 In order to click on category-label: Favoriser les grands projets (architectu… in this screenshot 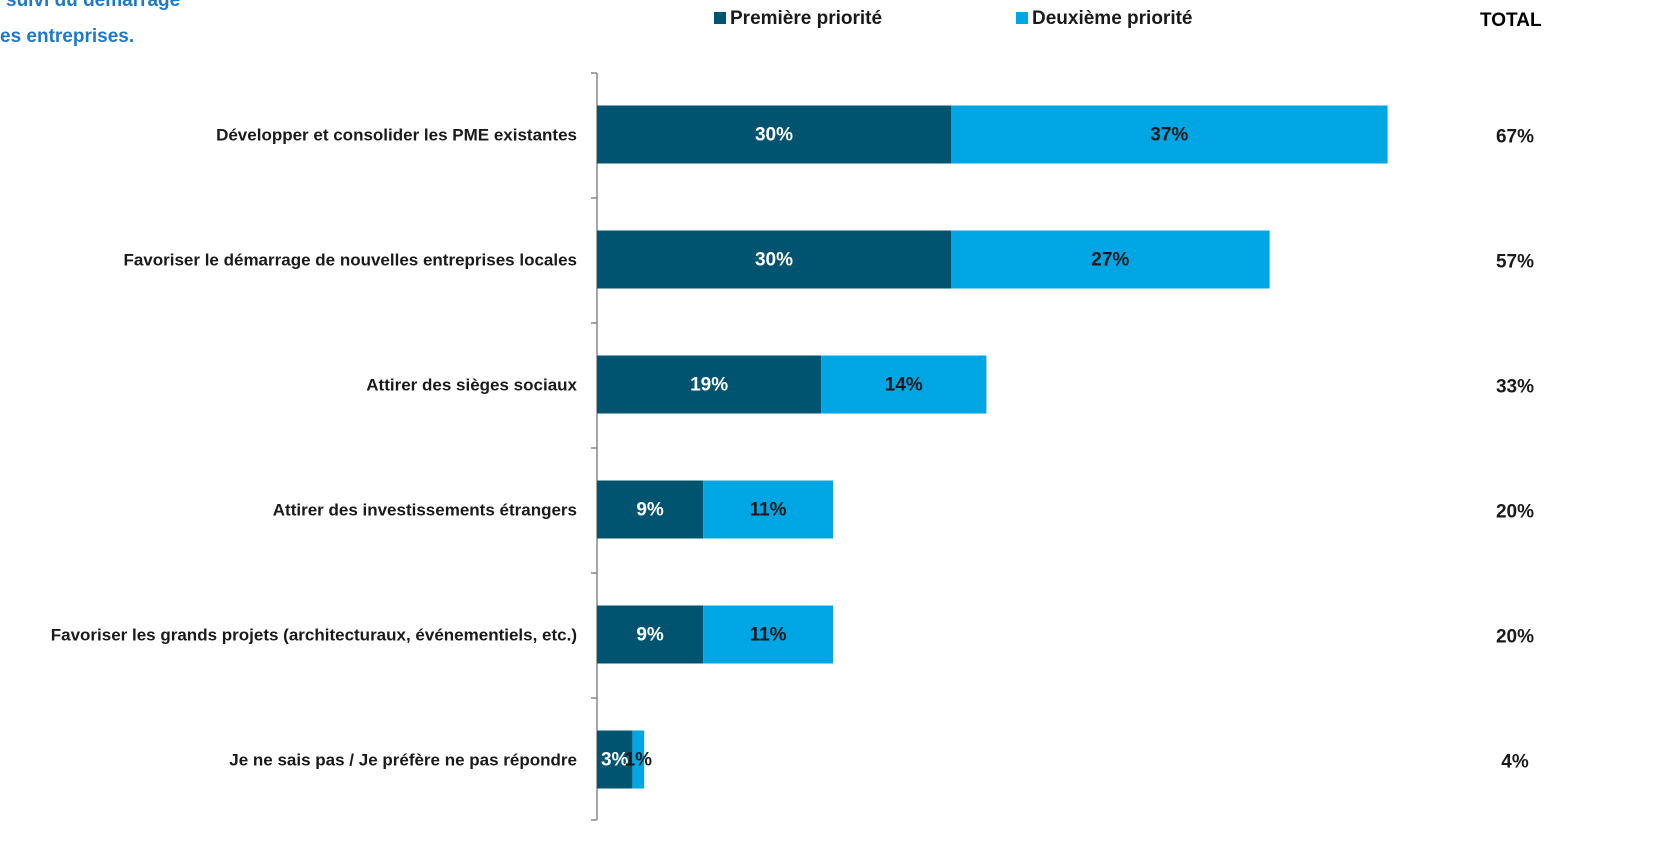, I will do `click(313, 634)`.